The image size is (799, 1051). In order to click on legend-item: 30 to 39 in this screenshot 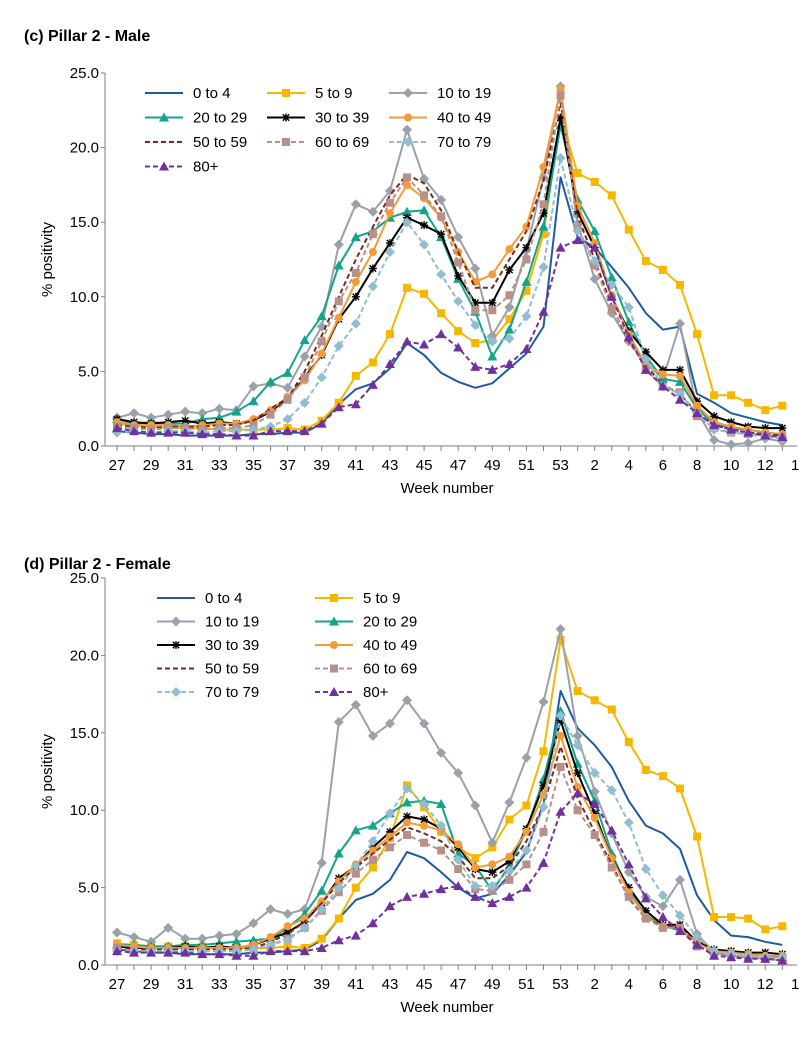, I will do `click(208, 645)`.